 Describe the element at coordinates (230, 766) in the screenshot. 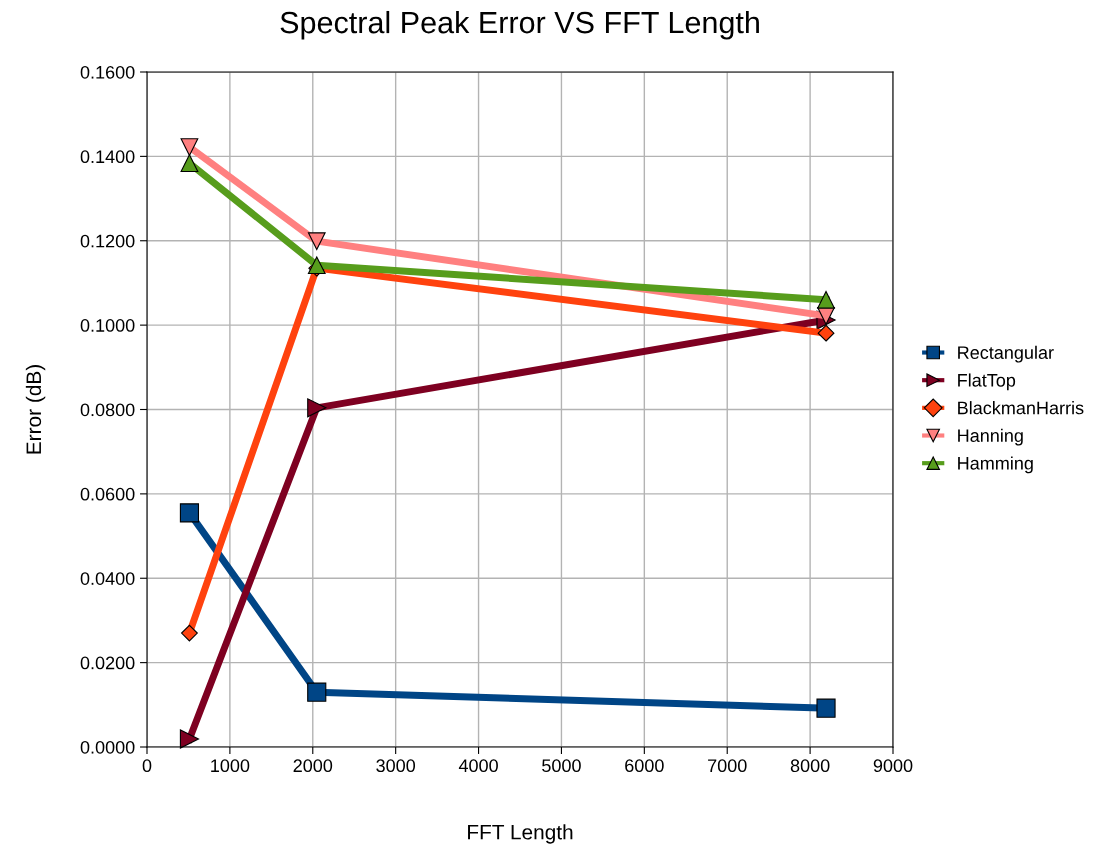

I see `x-tick-label: 1000` at that location.